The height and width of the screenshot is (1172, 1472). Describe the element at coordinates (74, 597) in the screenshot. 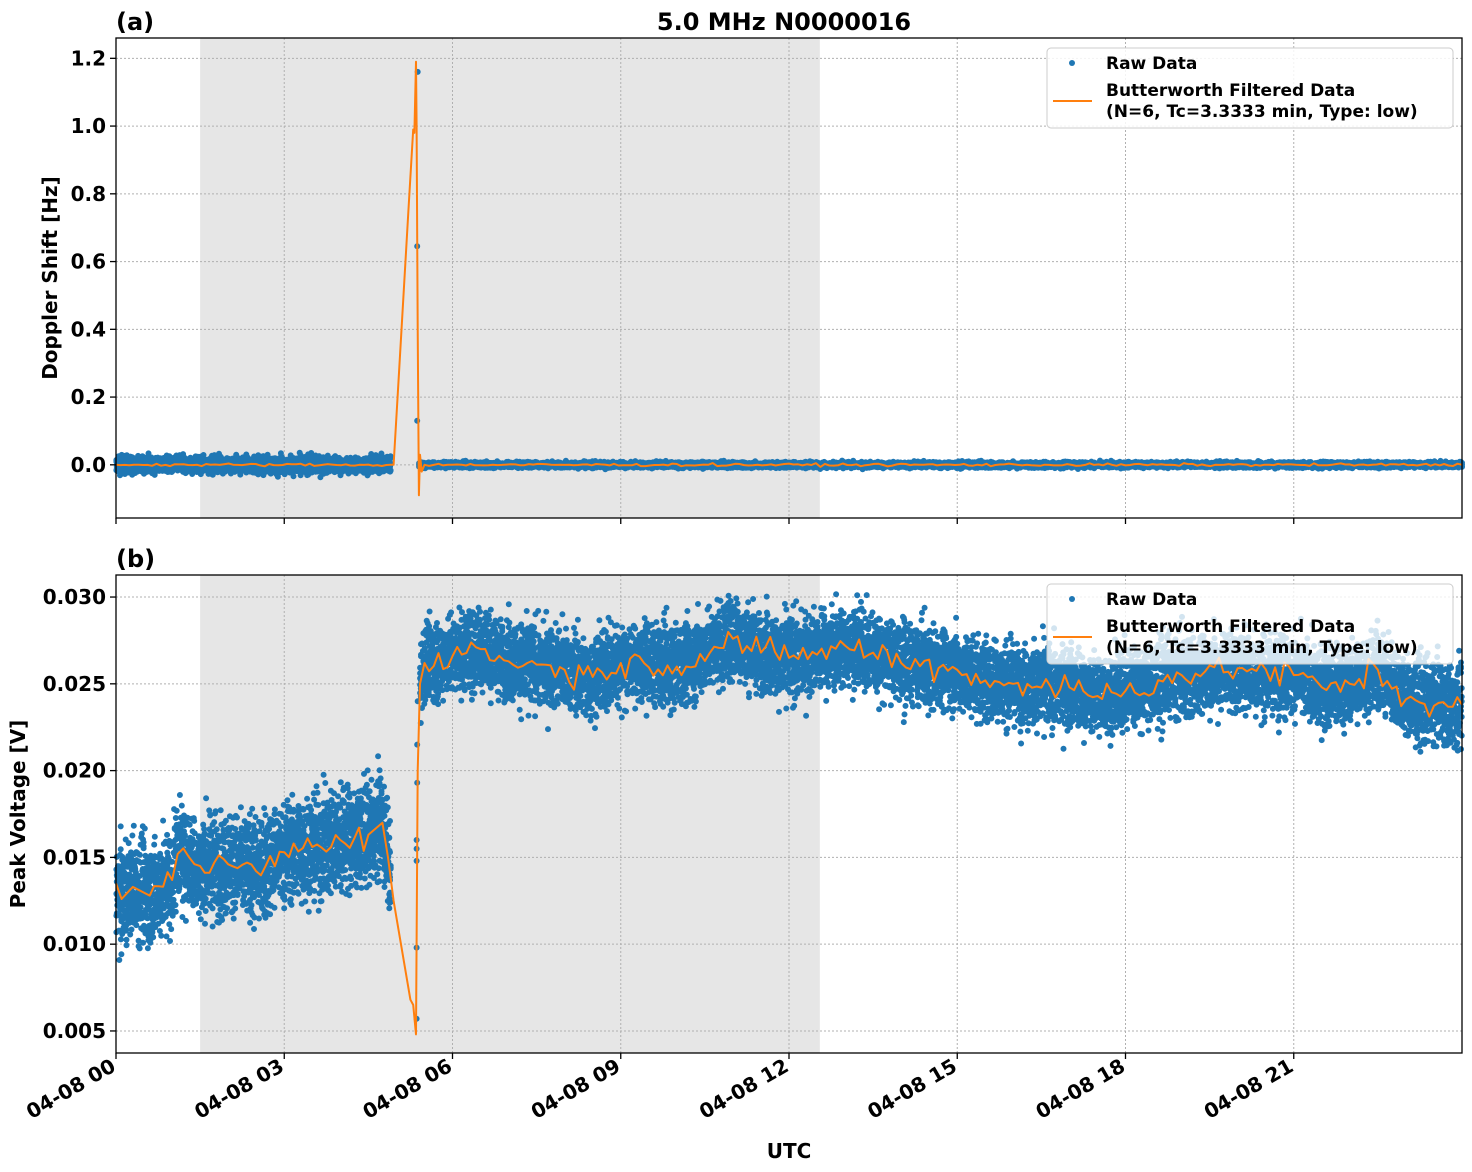

I see `y-tick-label: 0.030` at that location.